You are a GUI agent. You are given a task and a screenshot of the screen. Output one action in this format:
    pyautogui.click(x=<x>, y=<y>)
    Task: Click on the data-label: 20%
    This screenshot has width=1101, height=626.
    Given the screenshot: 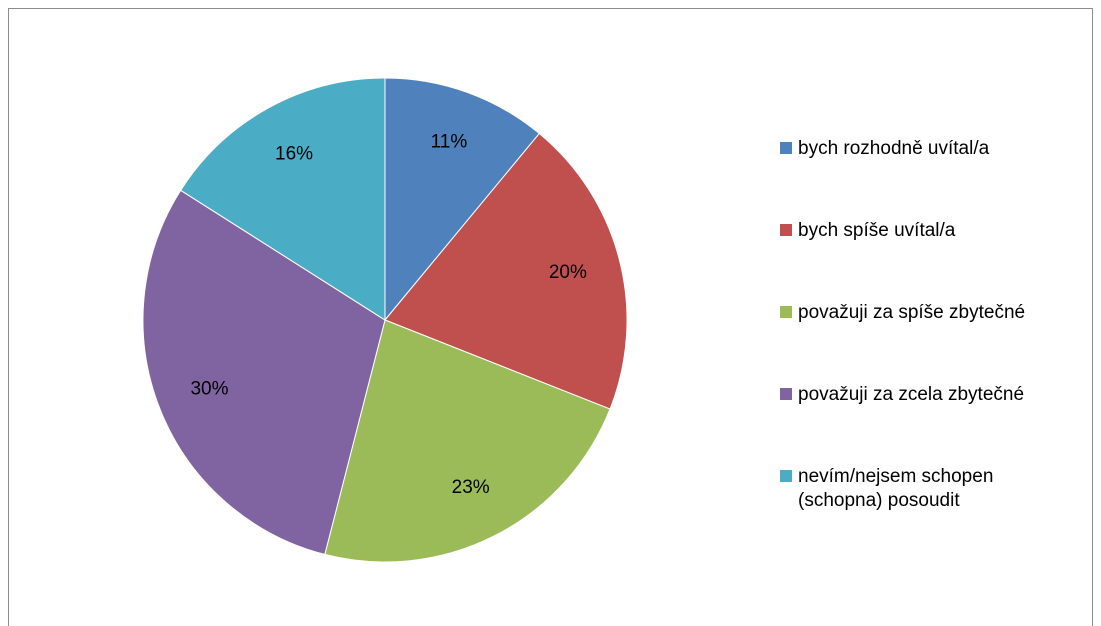 What is the action you would take?
    pyautogui.click(x=568, y=272)
    